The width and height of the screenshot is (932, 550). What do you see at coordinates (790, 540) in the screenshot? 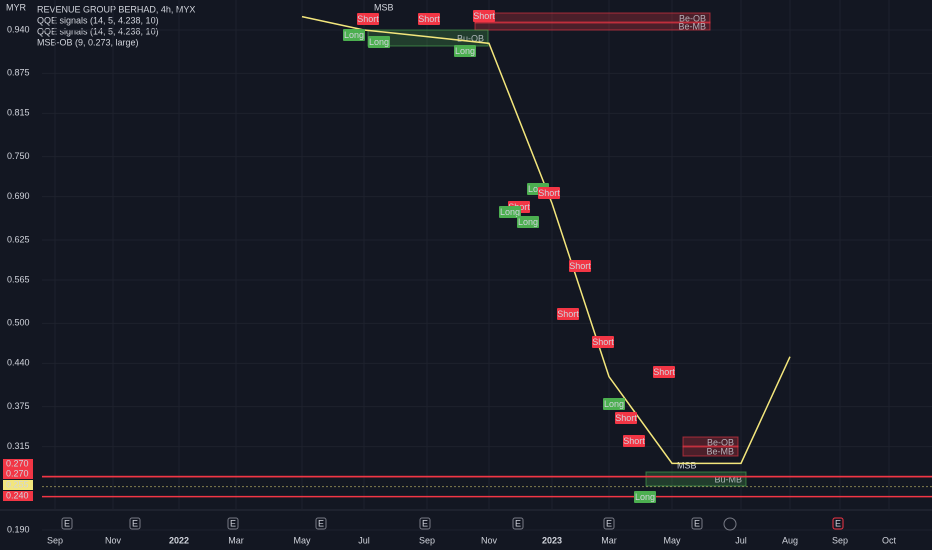
I see `x-tick-label: Aug` at bounding box center [790, 540].